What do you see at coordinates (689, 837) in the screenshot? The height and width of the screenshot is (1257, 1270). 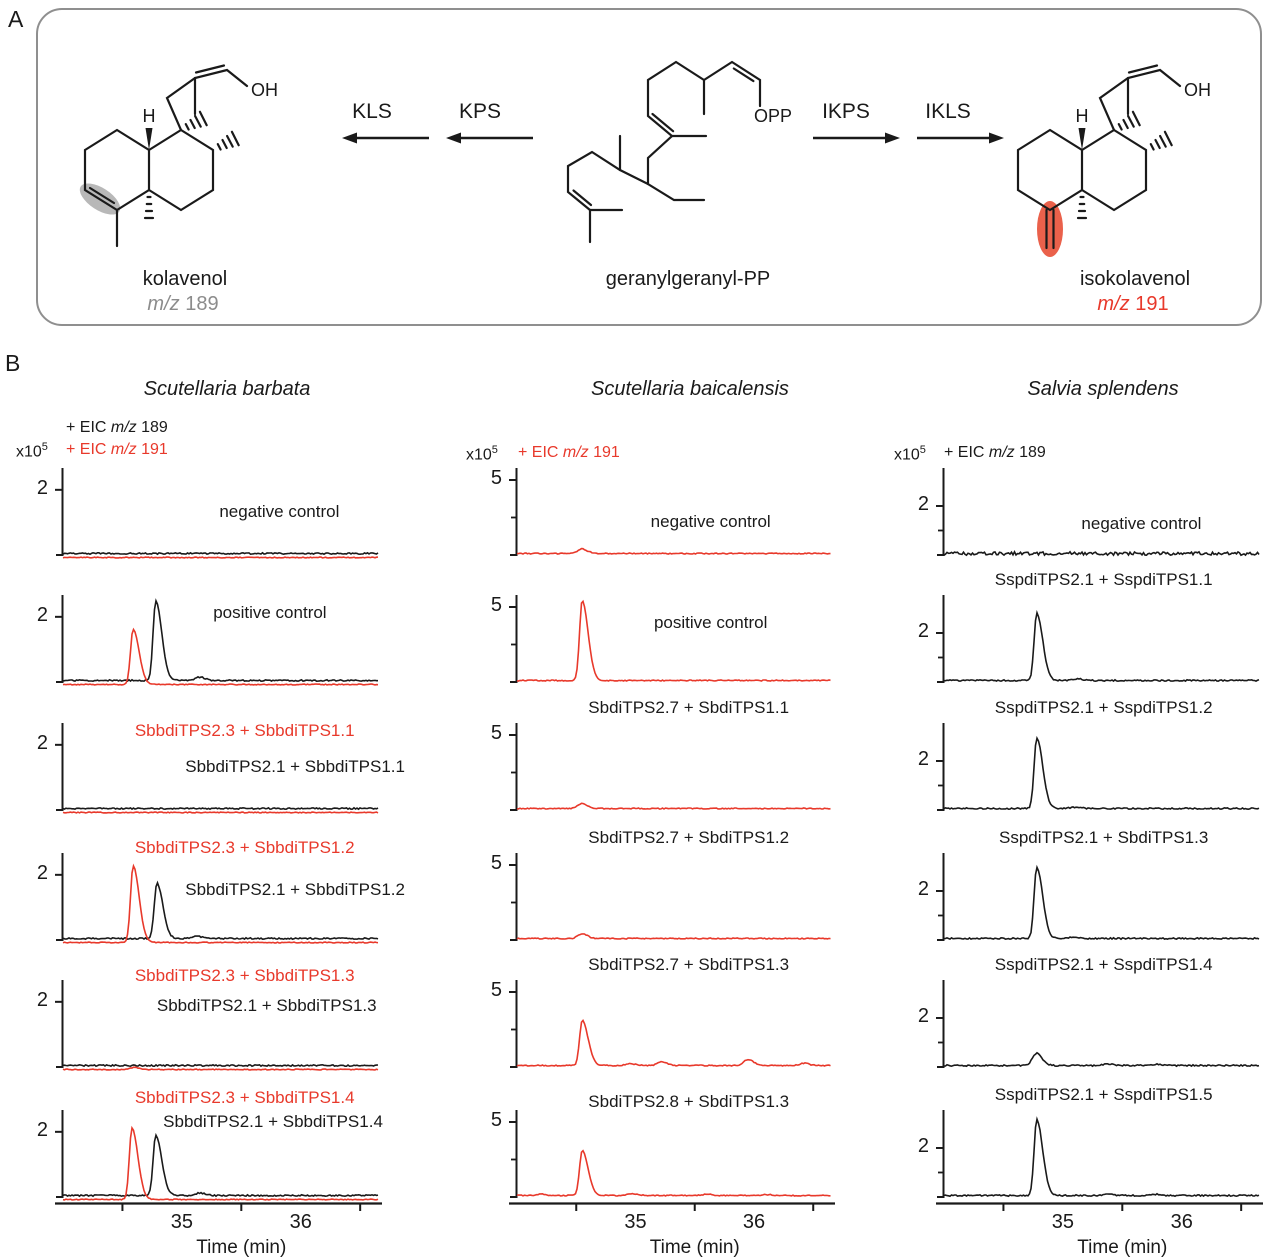 I see `trace-label: SbdiTPS2.7 + SbdiTPS1.2` at bounding box center [689, 837].